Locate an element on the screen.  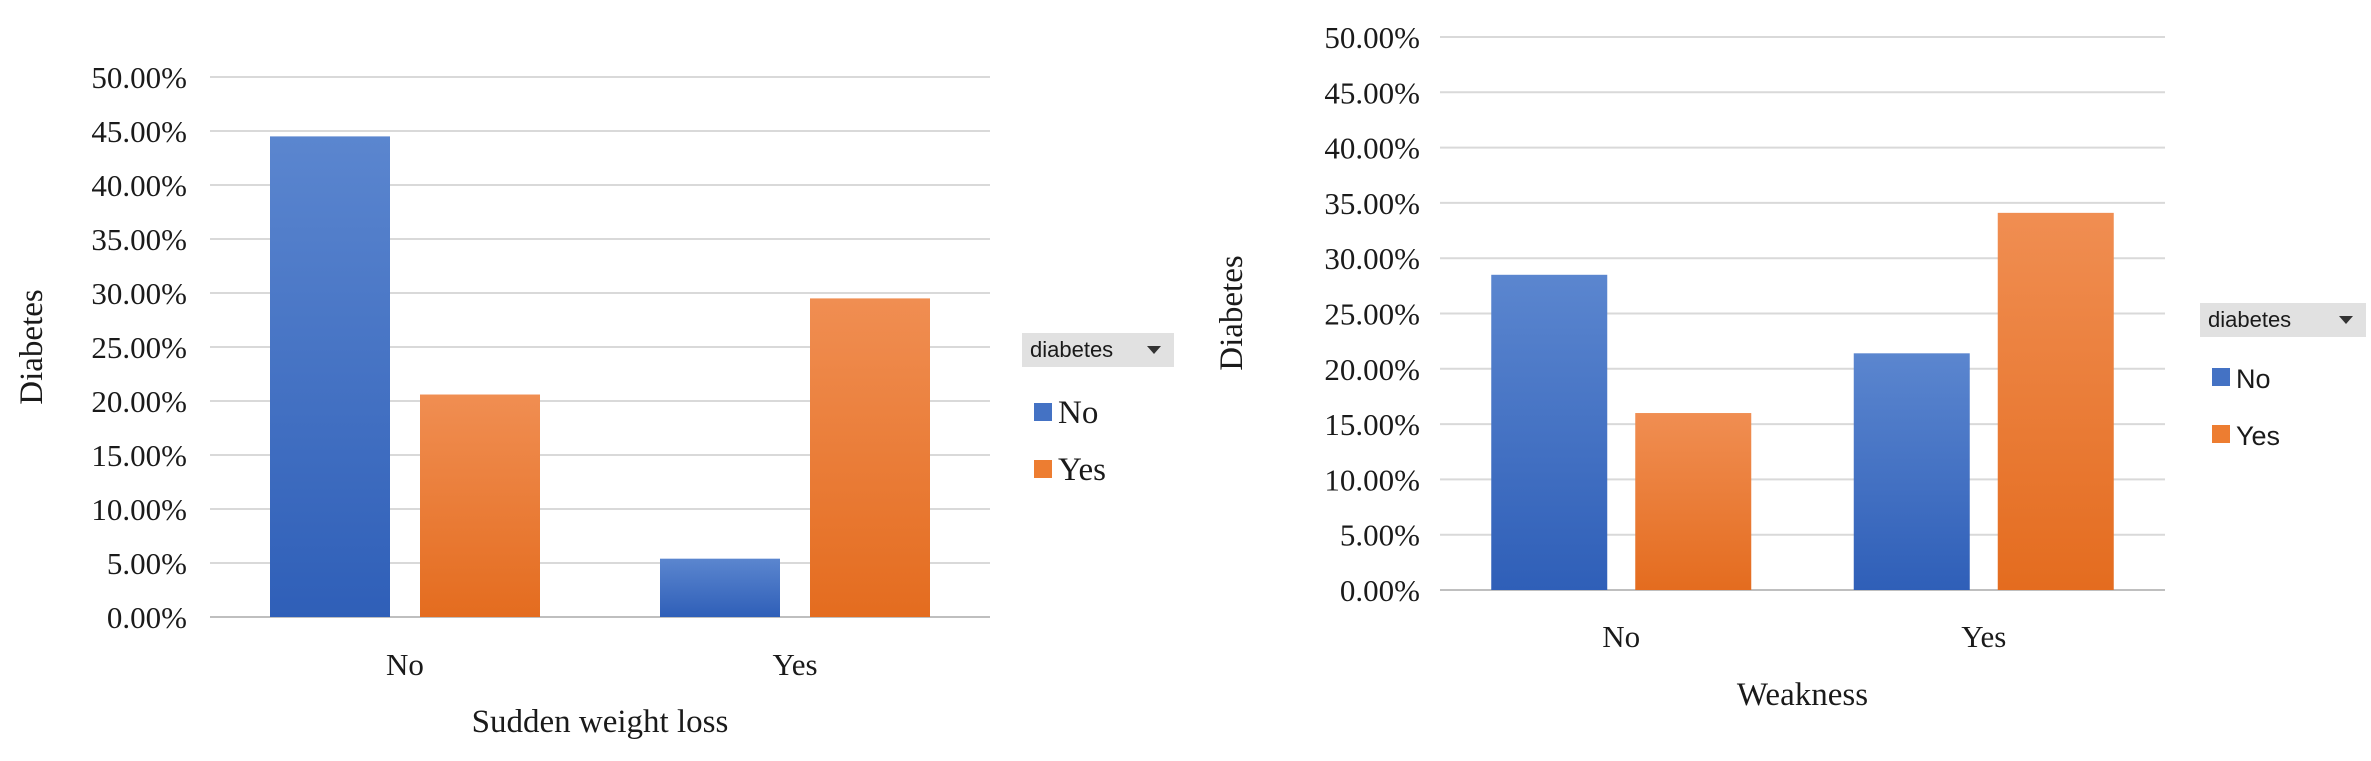
x-axis-title: Weakness is located at coordinates (1802, 695).